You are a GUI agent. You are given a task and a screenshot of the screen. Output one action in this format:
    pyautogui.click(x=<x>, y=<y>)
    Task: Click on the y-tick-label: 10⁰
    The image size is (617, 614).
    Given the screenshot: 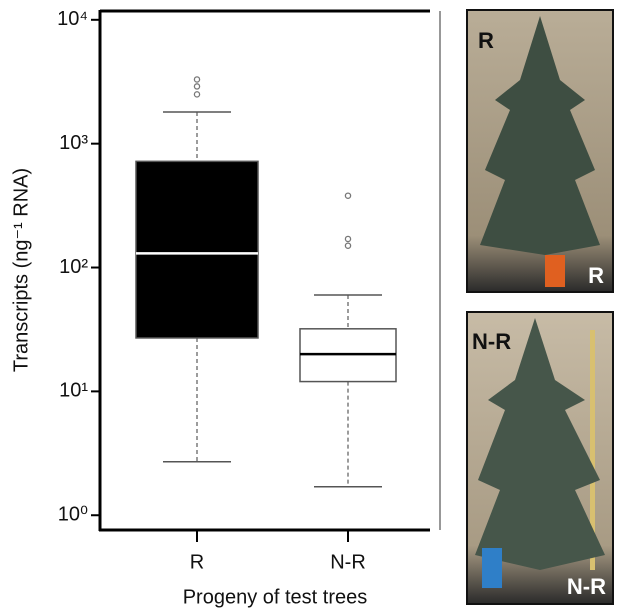 What is the action you would take?
    pyautogui.click(x=73, y=515)
    